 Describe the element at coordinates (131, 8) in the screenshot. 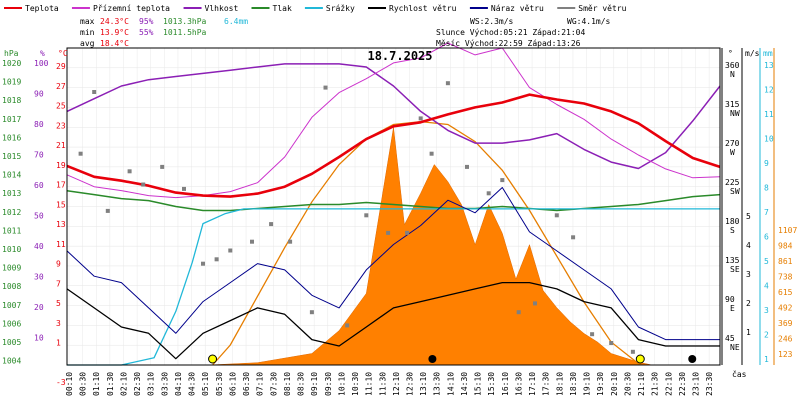

I see `legend-label: Přízemní teplota` at that location.